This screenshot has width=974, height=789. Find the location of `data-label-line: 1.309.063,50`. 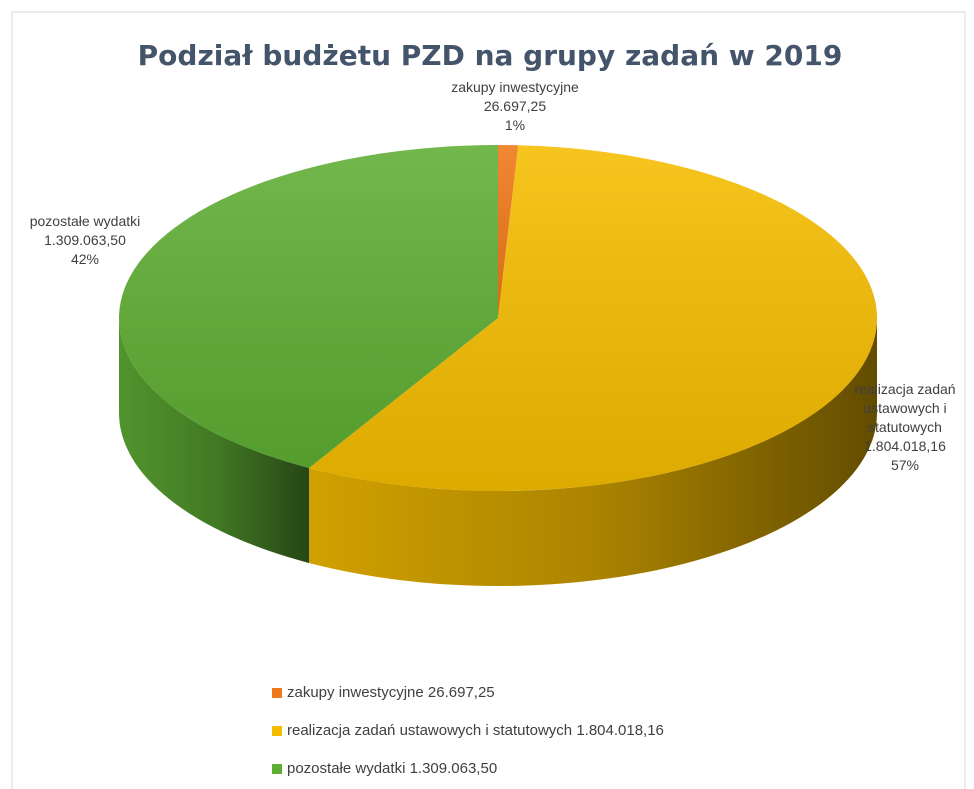

data-label-line: 1.309.063,50 is located at coordinates (85, 240).